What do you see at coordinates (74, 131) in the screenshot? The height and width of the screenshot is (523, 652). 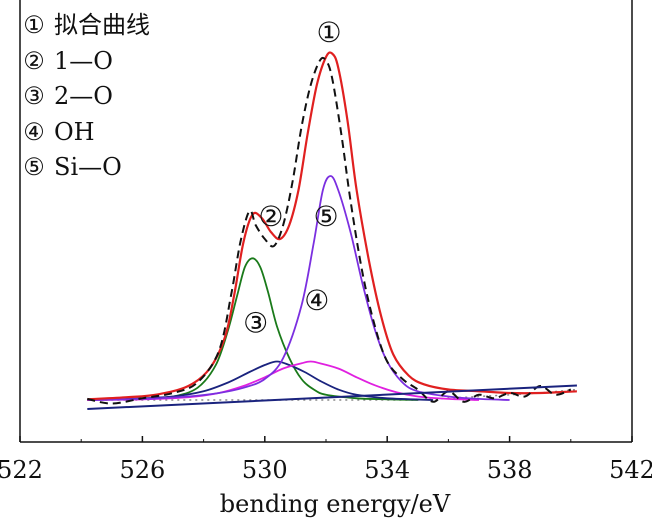 I see `legend-label: OH` at bounding box center [74, 131].